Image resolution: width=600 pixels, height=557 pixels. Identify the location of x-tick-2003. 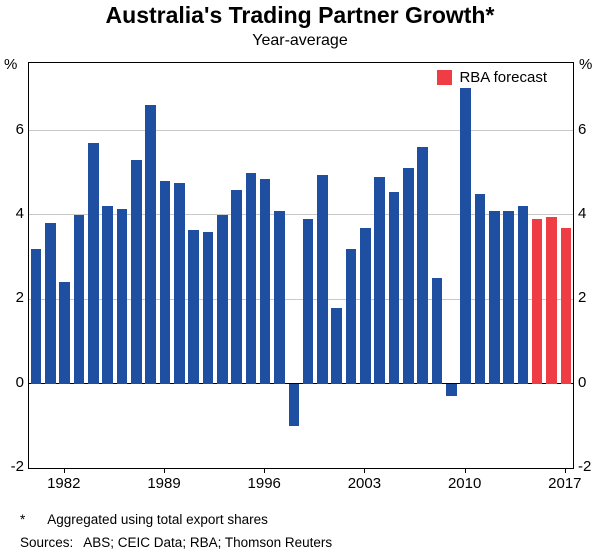
(365, 471).